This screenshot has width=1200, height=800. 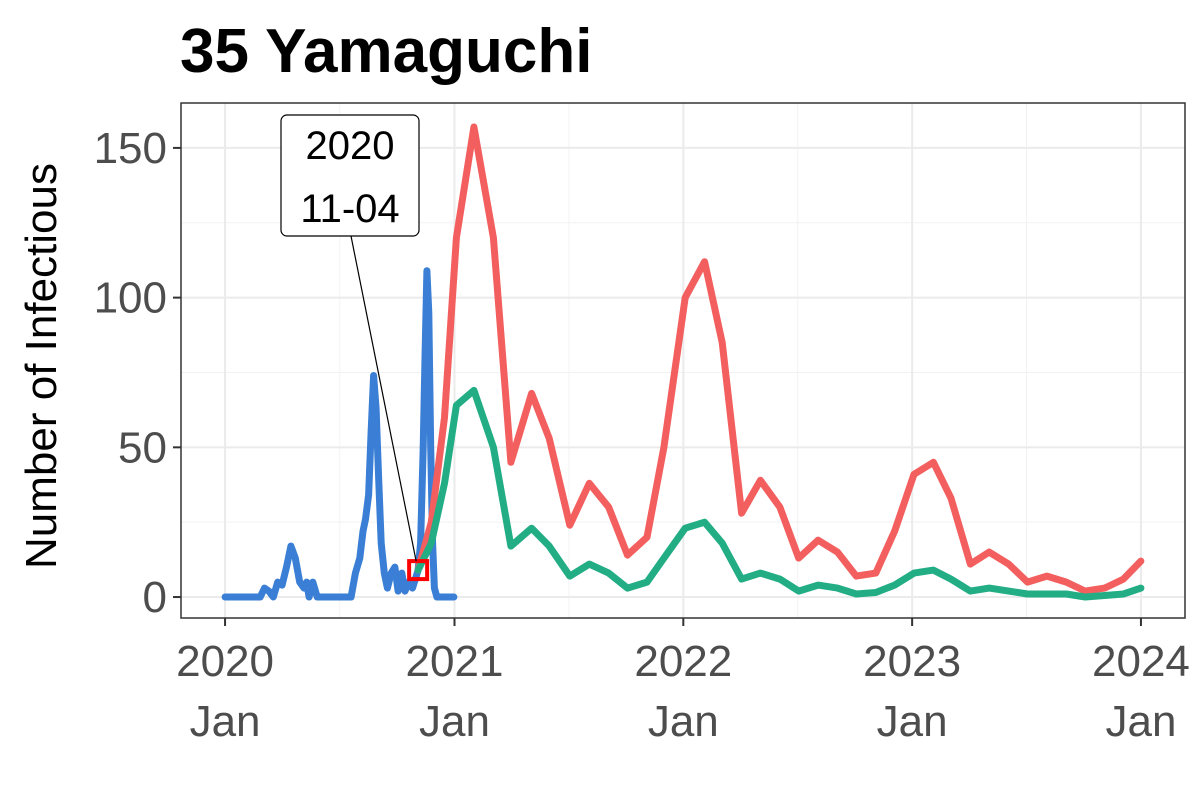 What do you see at coordinates (418, 570) in the screenshot?
I see `annotation-marker` at bounding box center [418, 570].